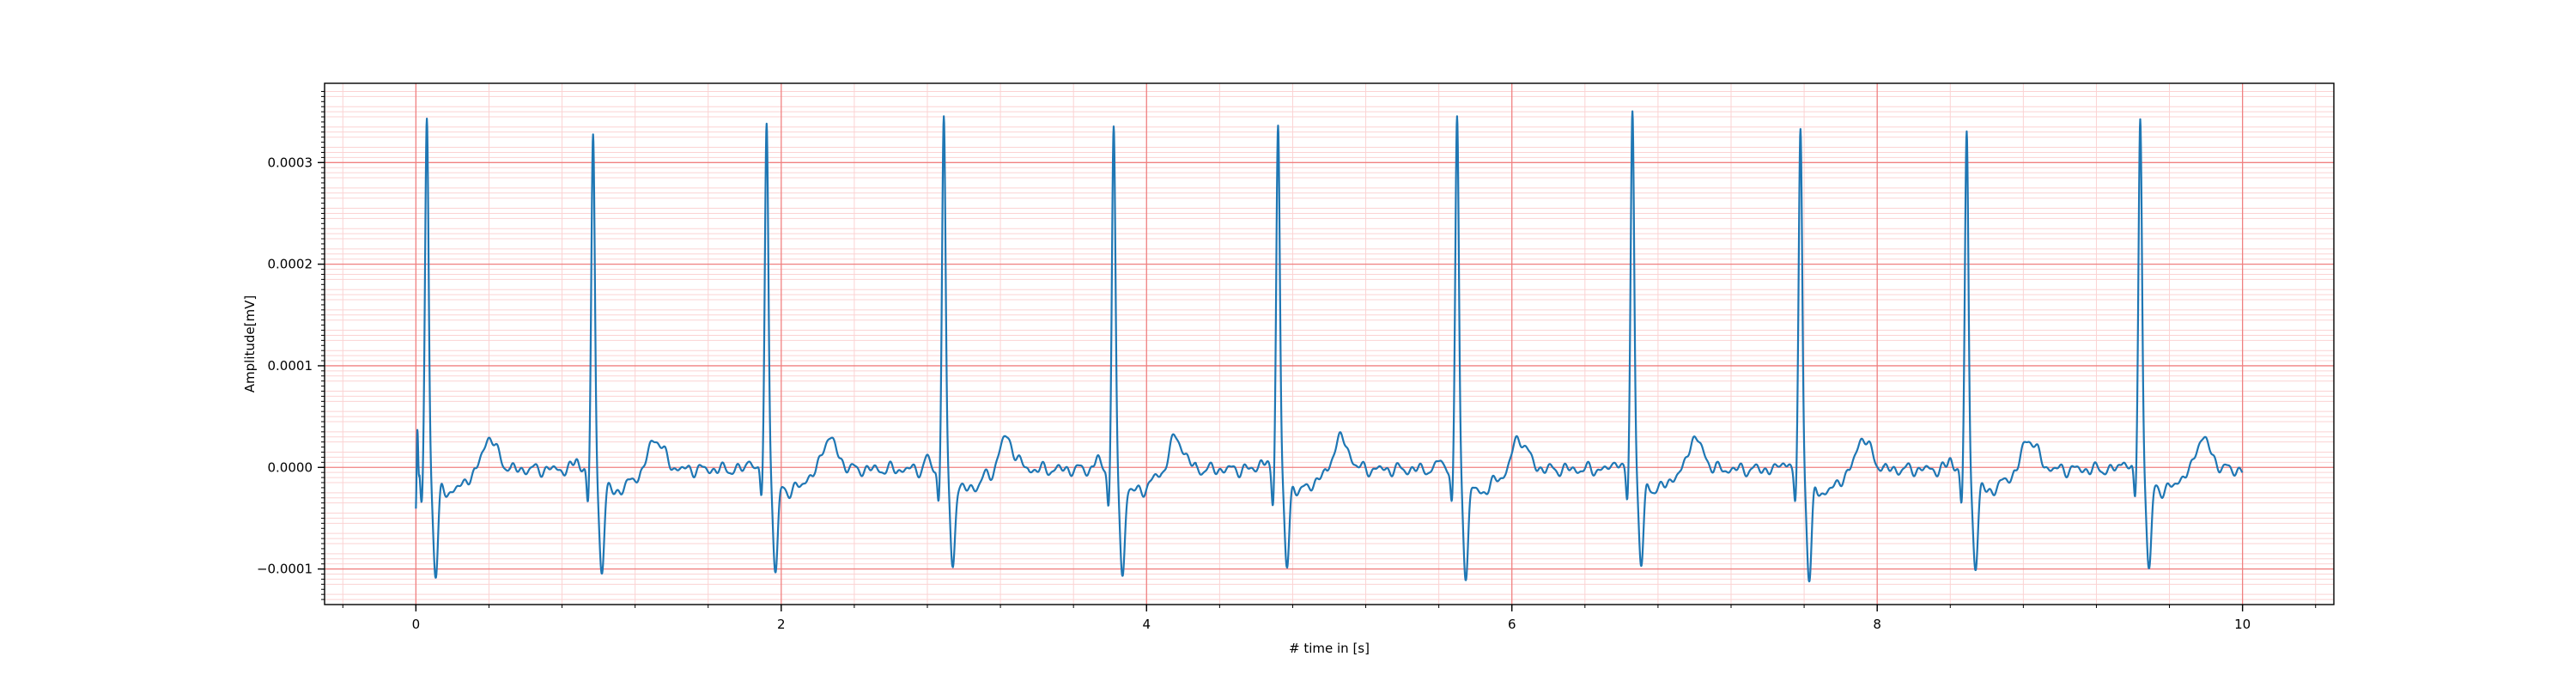  What do you see at coordinates (250, 343) in the screenshot?
I see `y-axis-label: Amplitude[mV]` at bounding box center [250, 343].